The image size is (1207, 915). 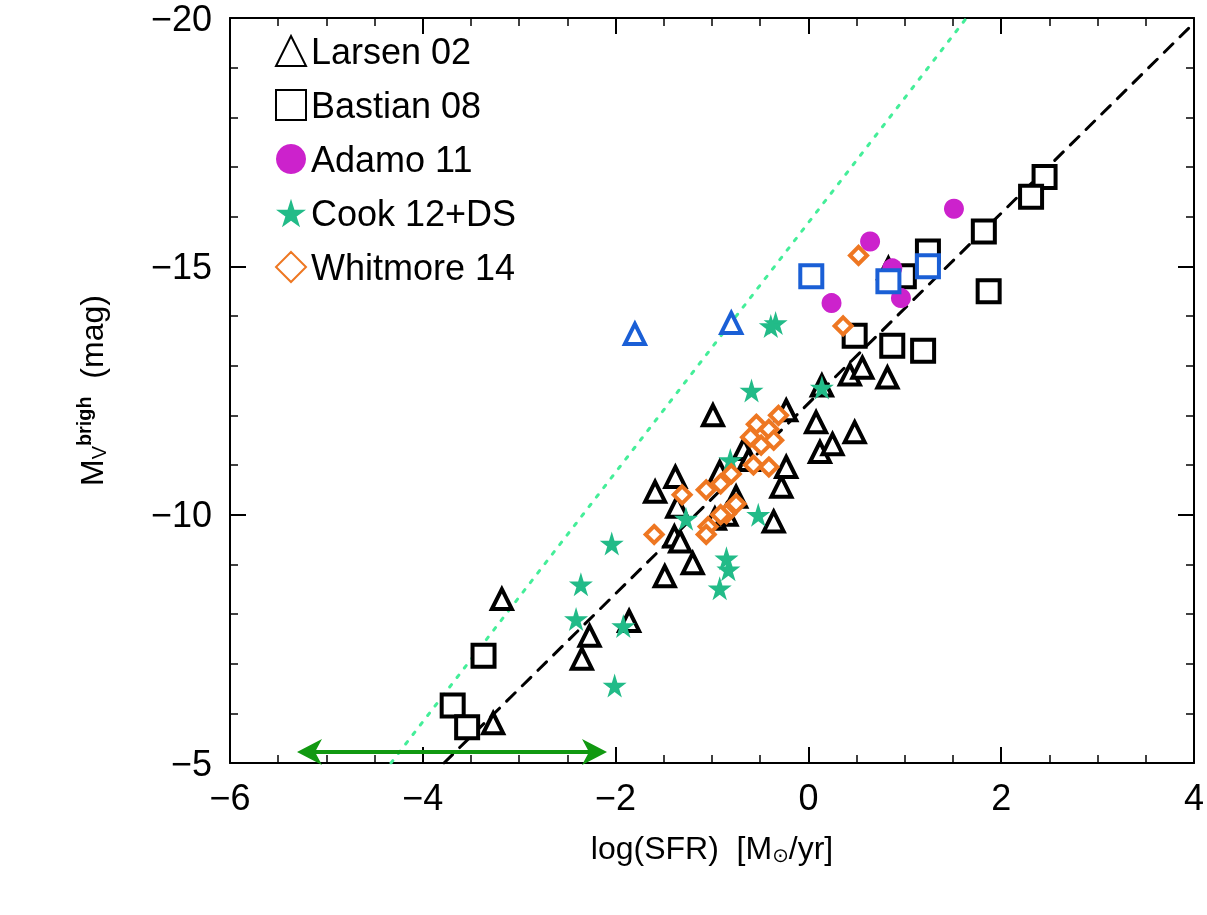 What do you see at coordinates (191, 763) in the screenshot?
I see `y-tick-label: −5` at bounding box center [191, 763].